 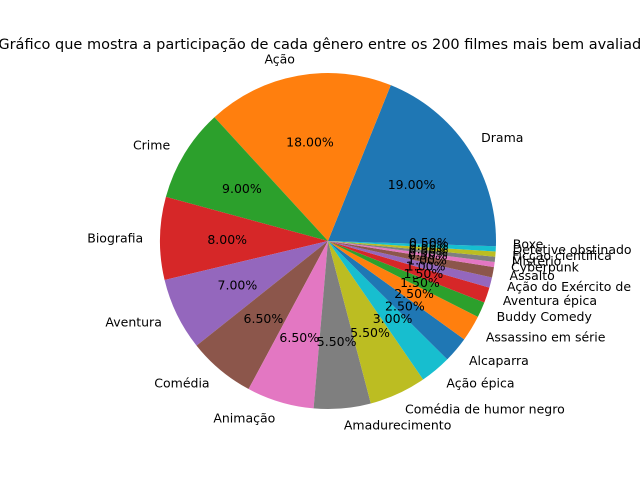 I want to click on percent-label-aventura: 7.00%, so click(x=238, y=285).